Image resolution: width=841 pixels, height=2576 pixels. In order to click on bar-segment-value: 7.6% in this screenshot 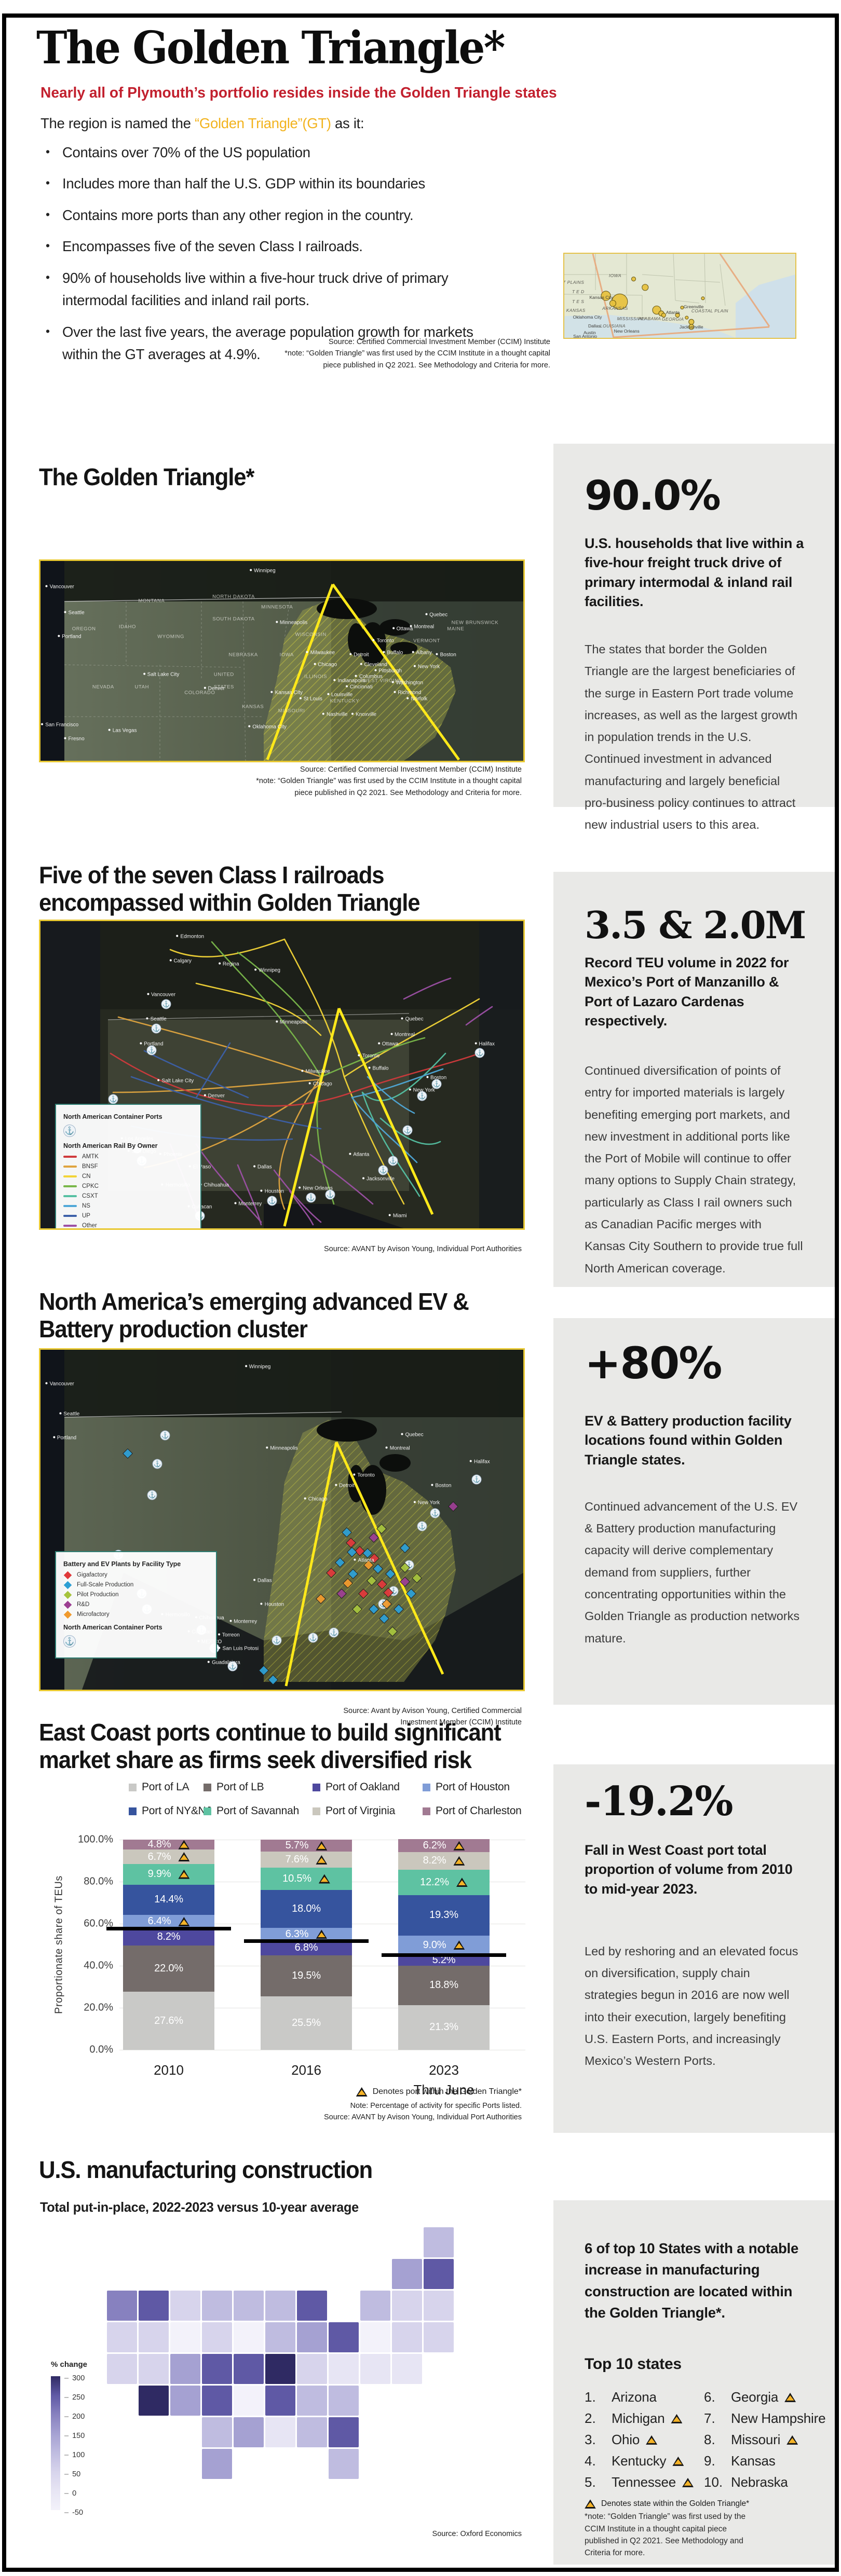, I will do `click(297, 1860)`.